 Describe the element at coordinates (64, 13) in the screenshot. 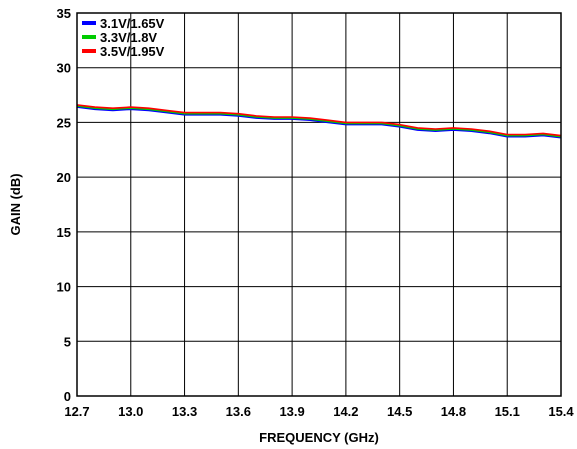

I see `y-tick-label: 35` at that location.